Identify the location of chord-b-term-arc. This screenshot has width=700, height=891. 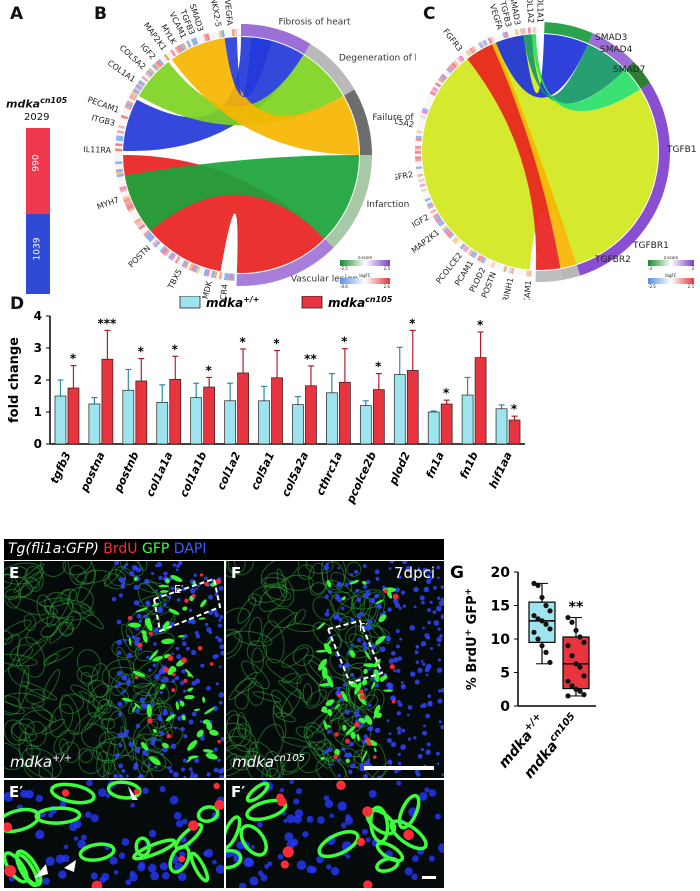
(358, 122).